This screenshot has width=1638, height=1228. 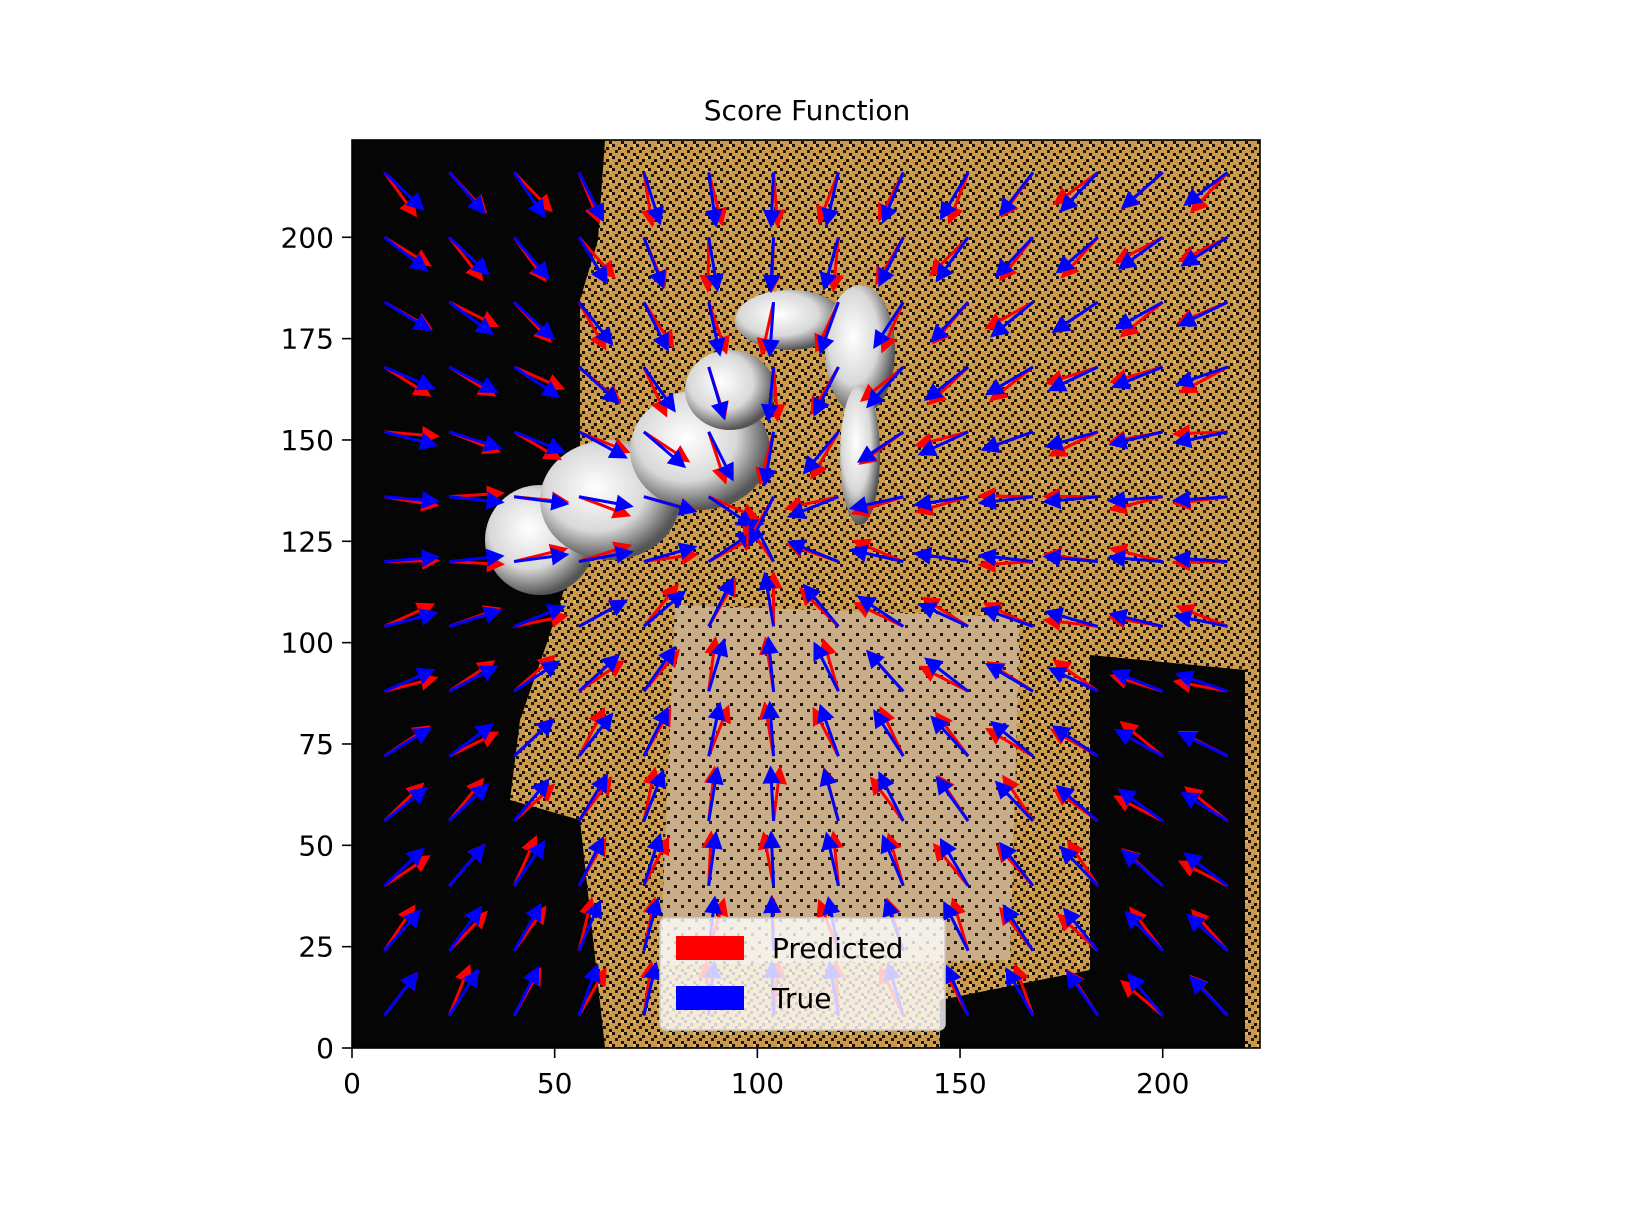 I want to click on x-tick-label: 50, so click(x=555, y=1083).